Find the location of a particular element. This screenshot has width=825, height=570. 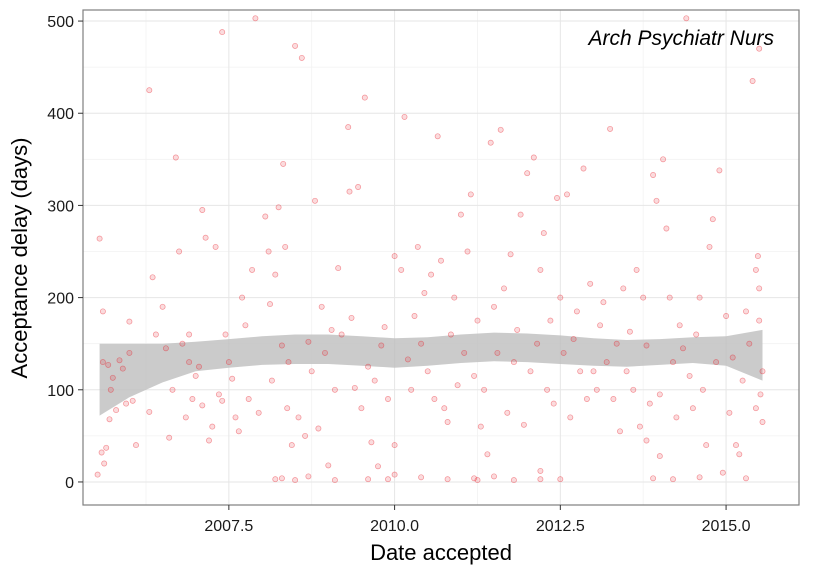

x-tick-label: 2015.0 is located at coordinates (726, 526).